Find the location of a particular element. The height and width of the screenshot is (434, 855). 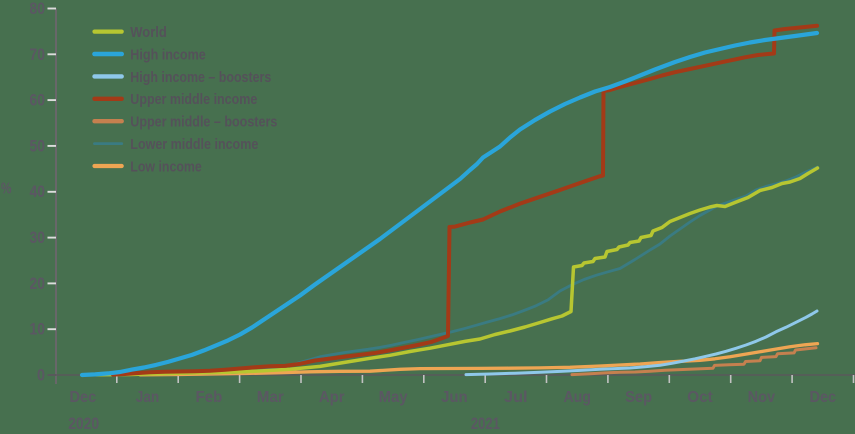

svg-text: Lower middle income is located at coordinates (194, 144).